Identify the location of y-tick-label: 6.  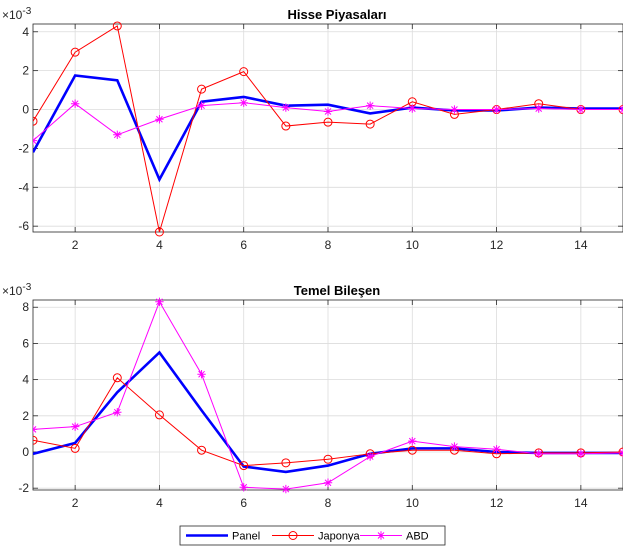
(25, 343).